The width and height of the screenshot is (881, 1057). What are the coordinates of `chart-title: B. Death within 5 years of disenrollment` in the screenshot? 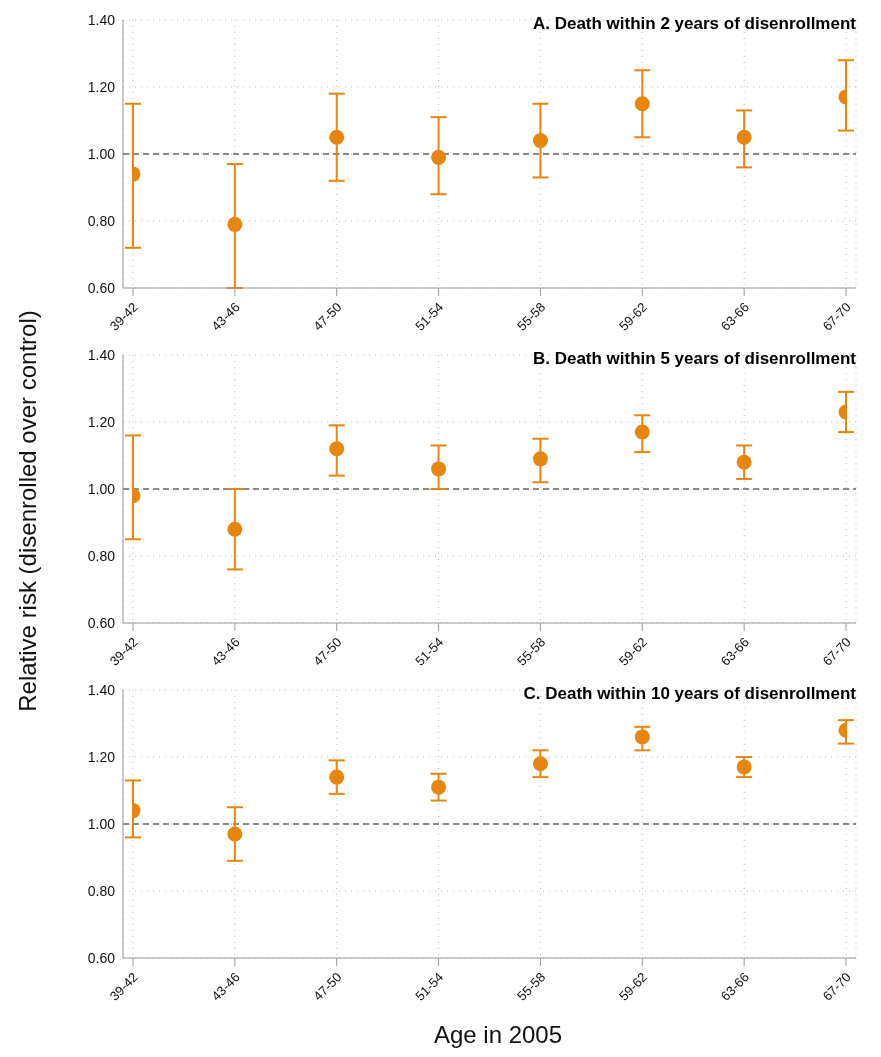 It's located at (694, 359).